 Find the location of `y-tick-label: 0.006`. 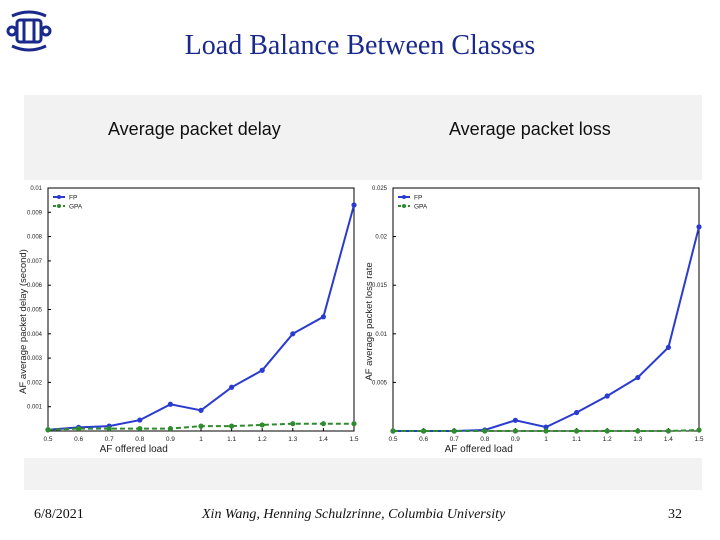

y-tick-label: 0.006 is located at coordinates (35, 286).